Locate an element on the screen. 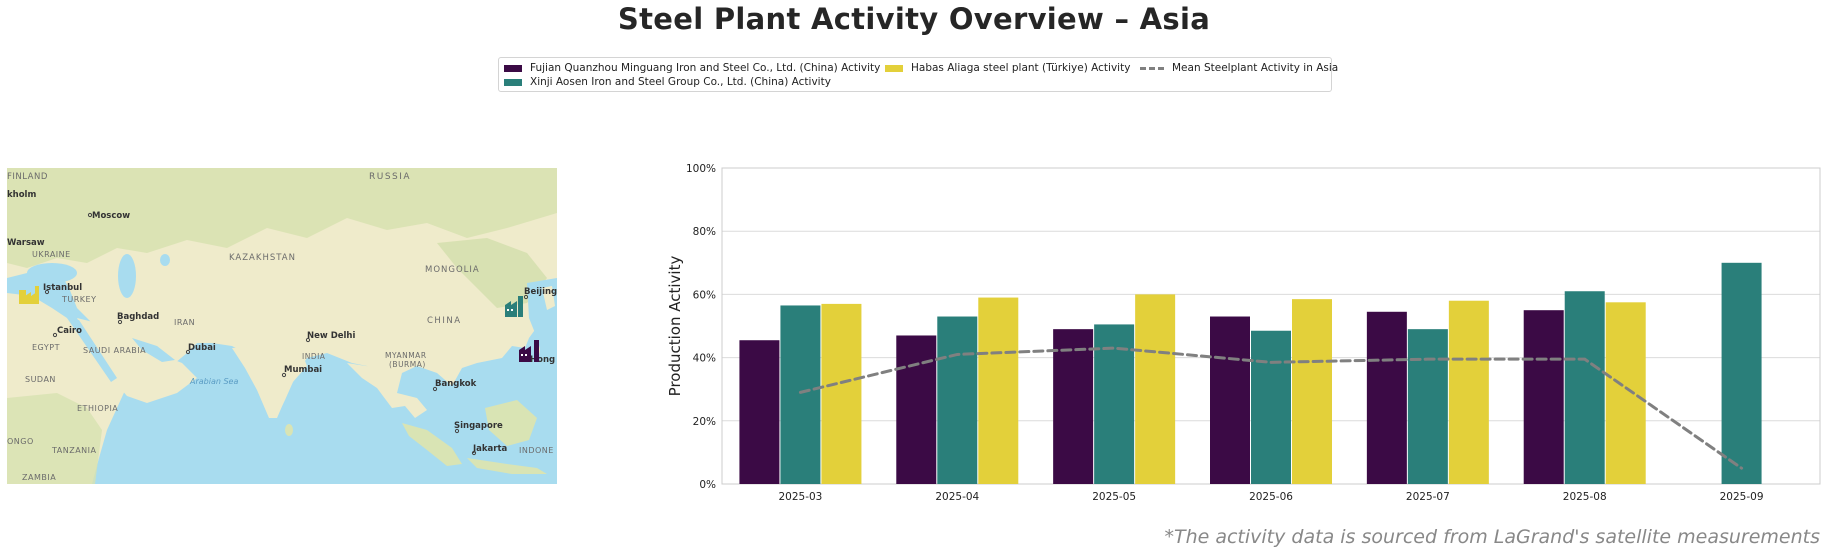 The width and height of the screenshot is (1828, 554). map-aral-sea is located at coordinates (165, 260).